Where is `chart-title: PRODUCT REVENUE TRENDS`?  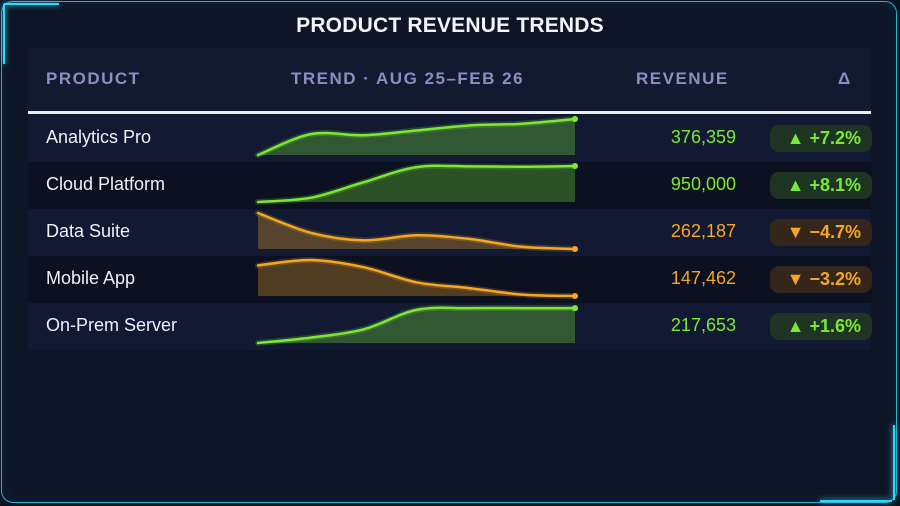 chart-title: PRODUCT REVENUE TRENDS is located at coordinates (450, 25).